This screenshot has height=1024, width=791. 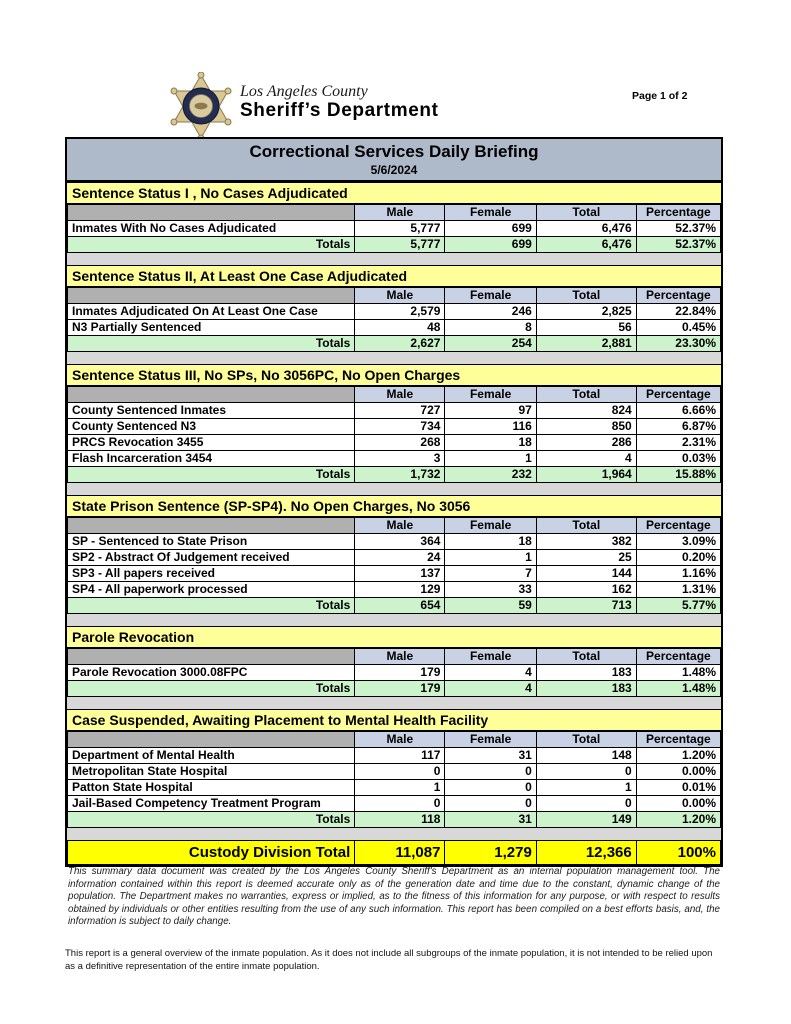 I want to click on sheriff-badge-logo: ™, so click(x=201, y=109).